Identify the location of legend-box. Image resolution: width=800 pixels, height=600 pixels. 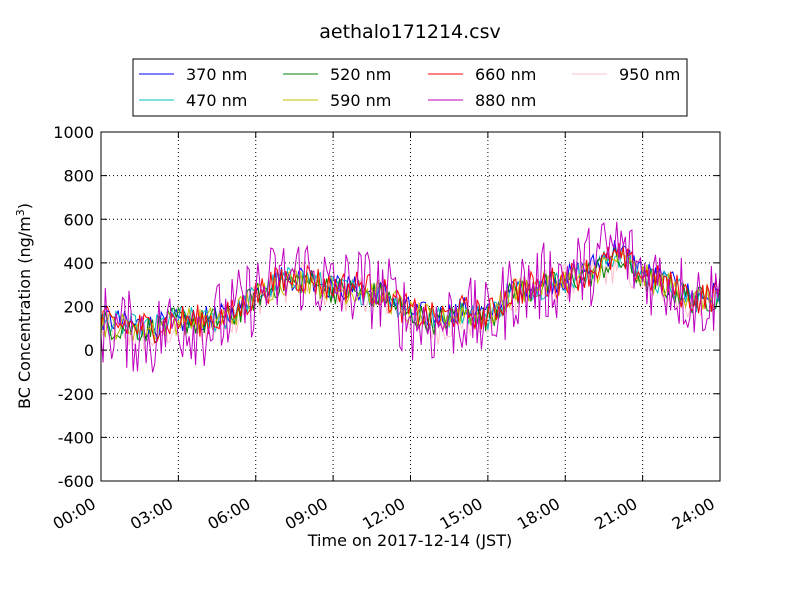
(410, 87).